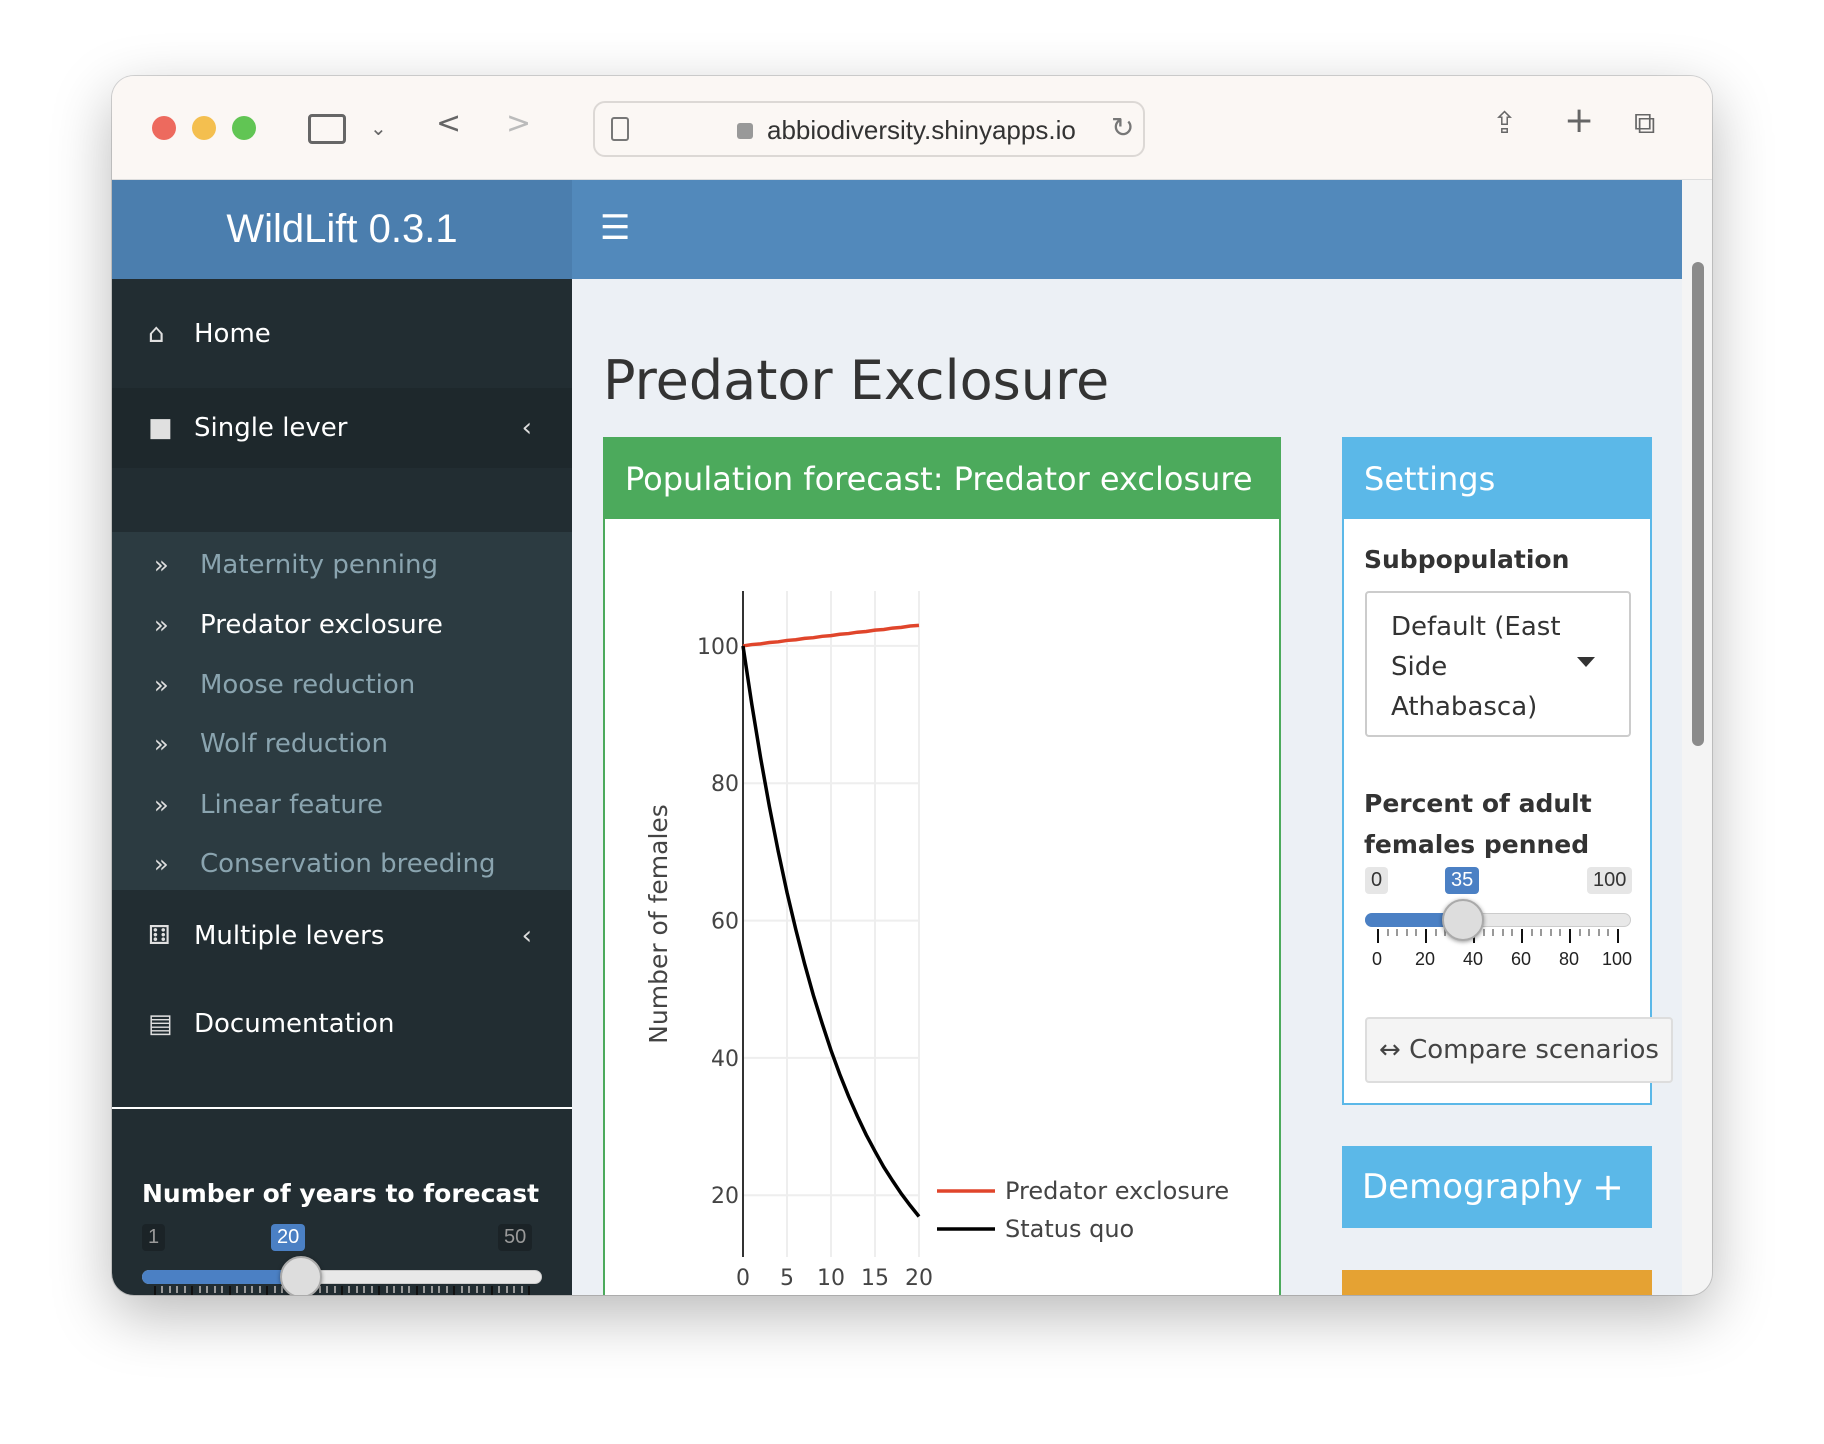 The width and height of the screenshot is (1824, 1444). Describe the element at coordinates (1586, 662) in the screenshot. I see `caret-down-icon` at that location.